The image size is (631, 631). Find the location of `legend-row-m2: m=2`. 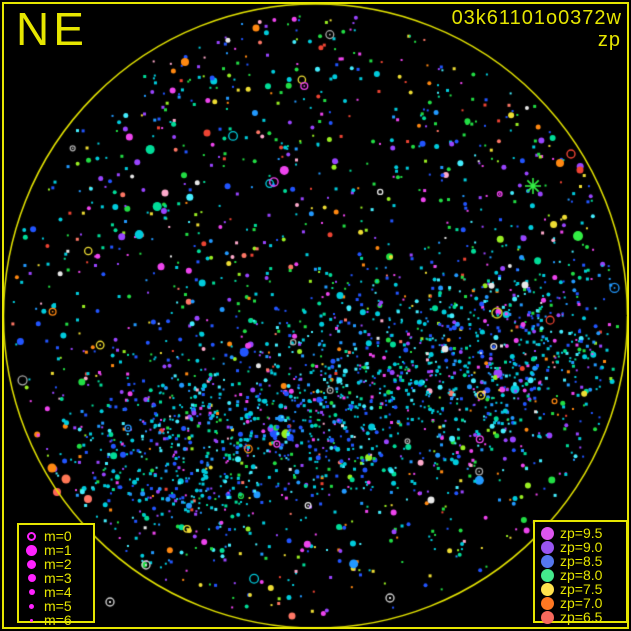

legend-row-m2: m=2 is located at coordinates (56, 564).